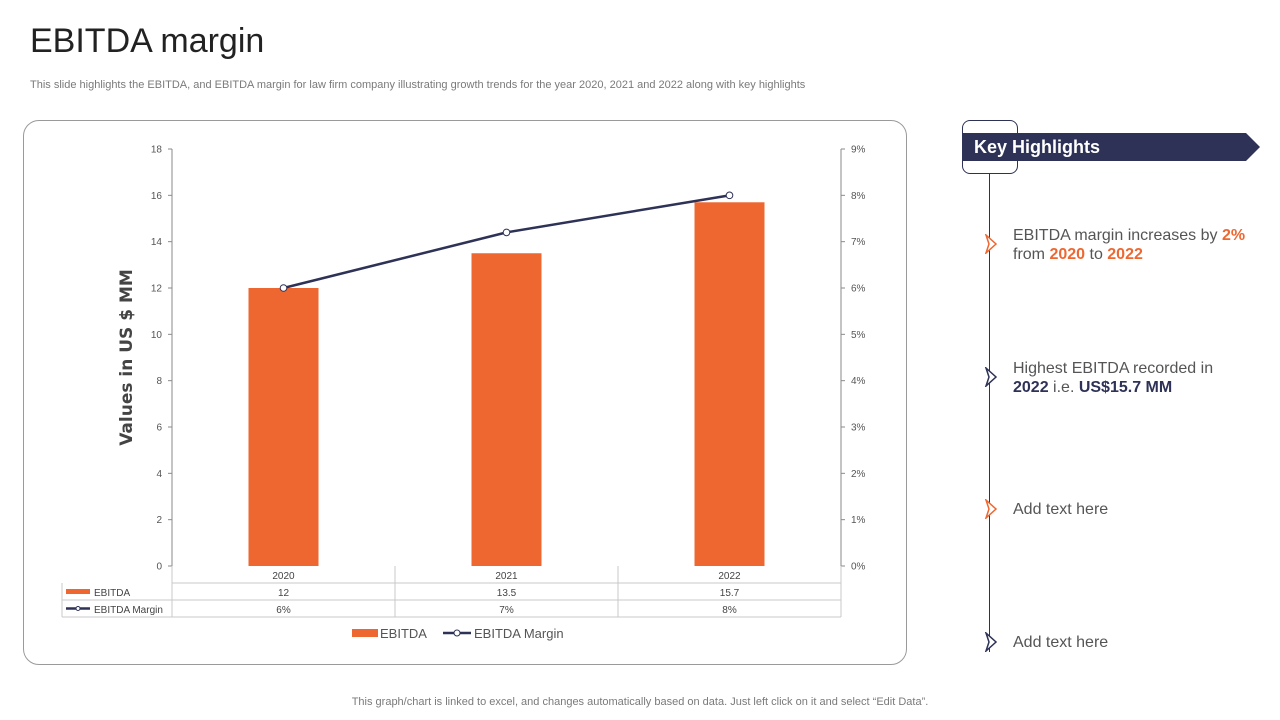 The height and width of the screenshot is (720, 1280). I want to click on y-tick-label: 16, so click(157, 196).